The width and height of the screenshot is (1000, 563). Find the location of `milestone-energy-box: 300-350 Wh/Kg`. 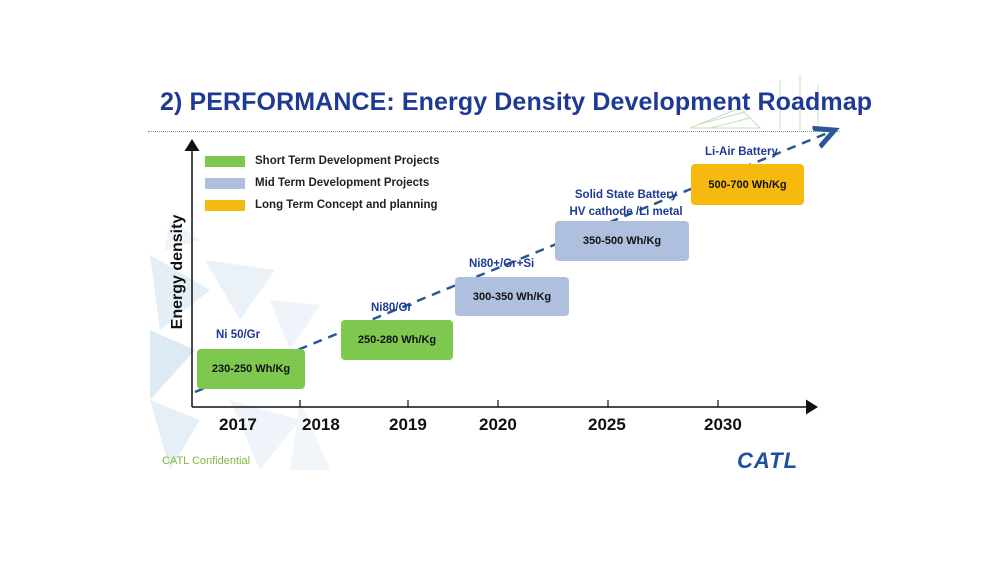

milestone-energy-box: 300-350 Wh/Kg is located at coordinates (512, 296).